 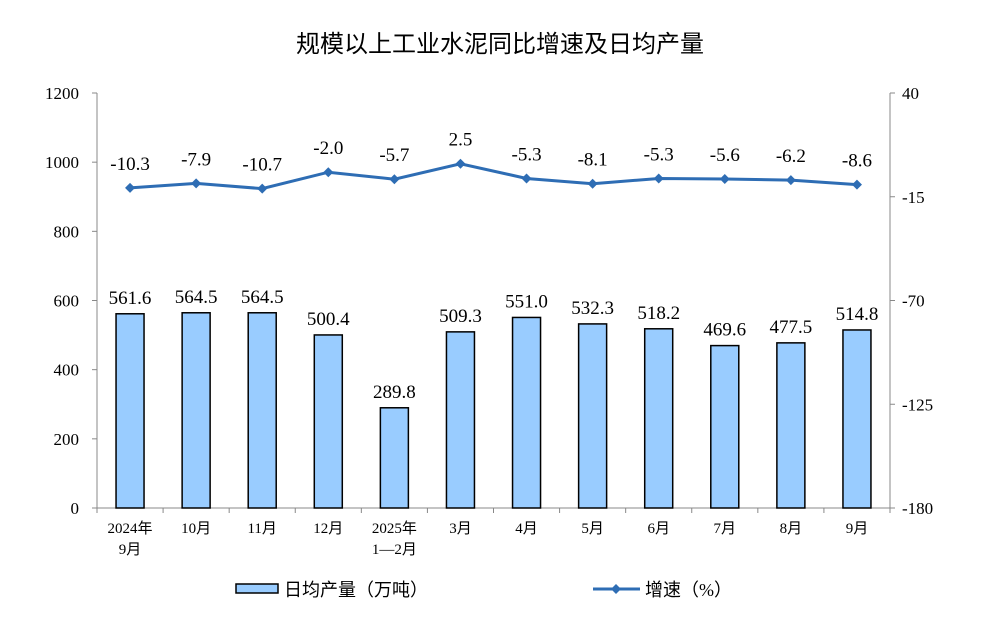 What do you see at coordinates (67, 301) in the screenshot?
I see `left-tick-label: 600` at bounding box center [67, 301].